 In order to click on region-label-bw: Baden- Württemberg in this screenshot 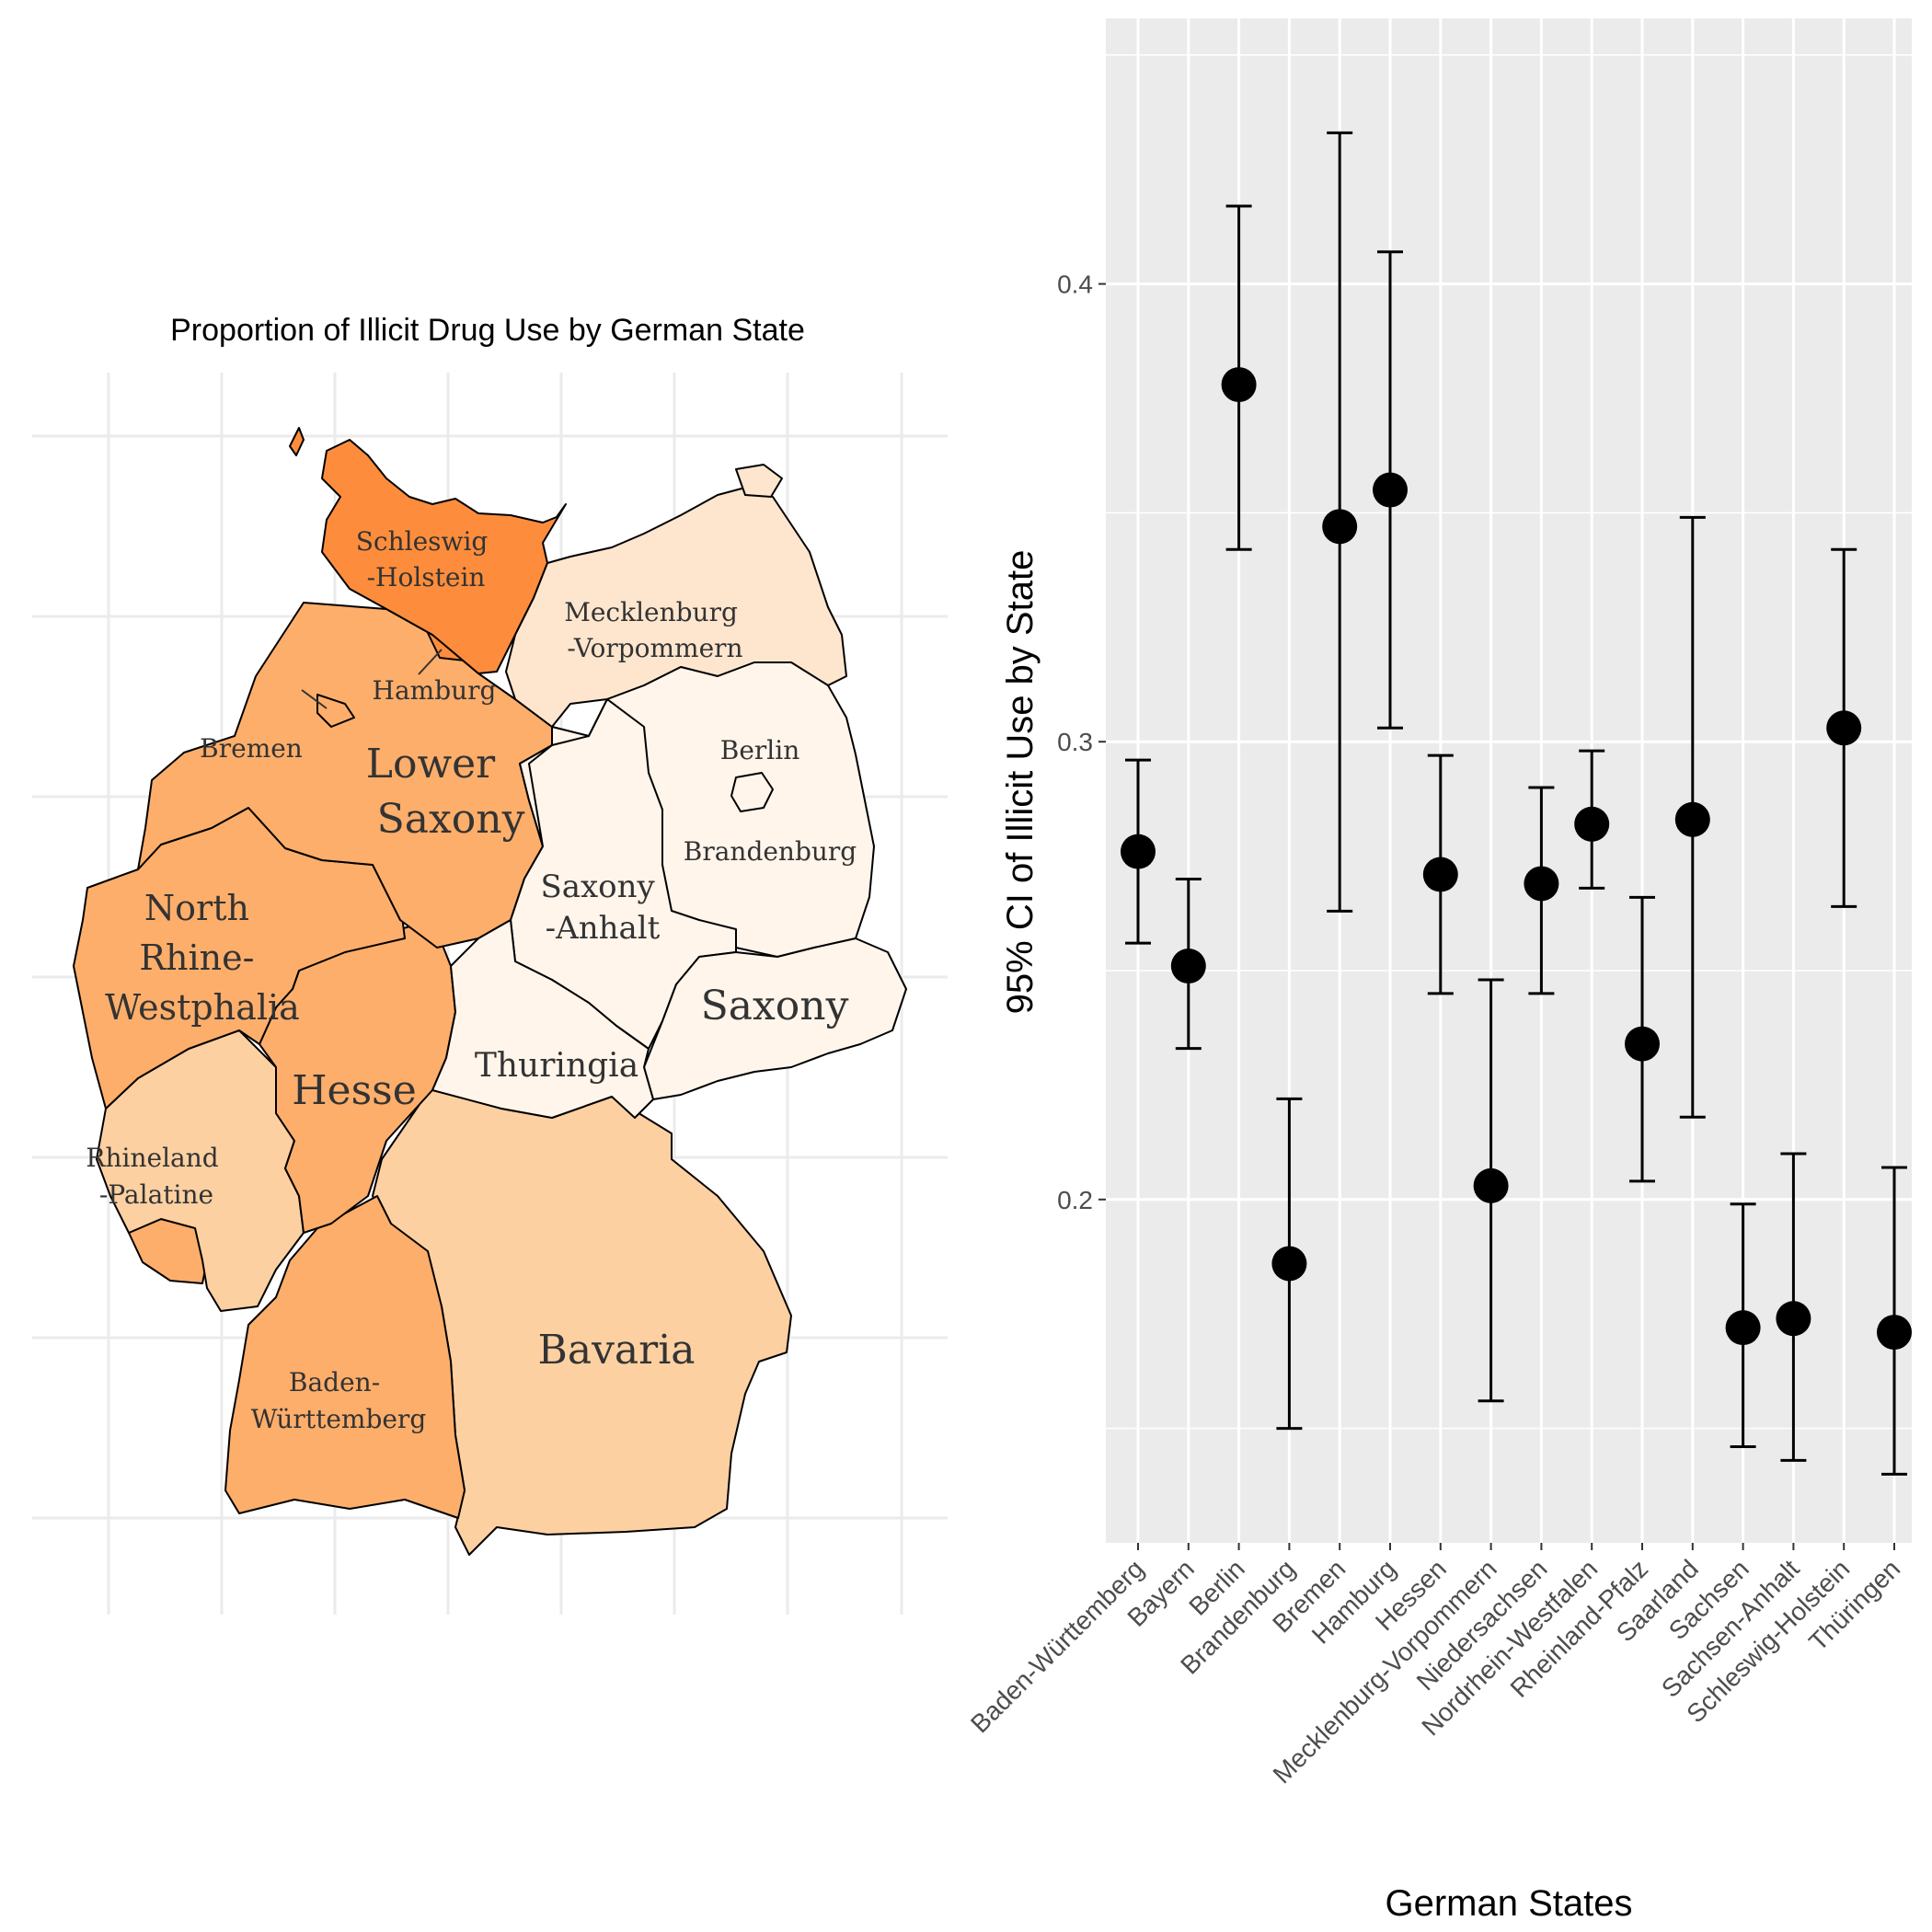, I will do `click(339, 1400)`.